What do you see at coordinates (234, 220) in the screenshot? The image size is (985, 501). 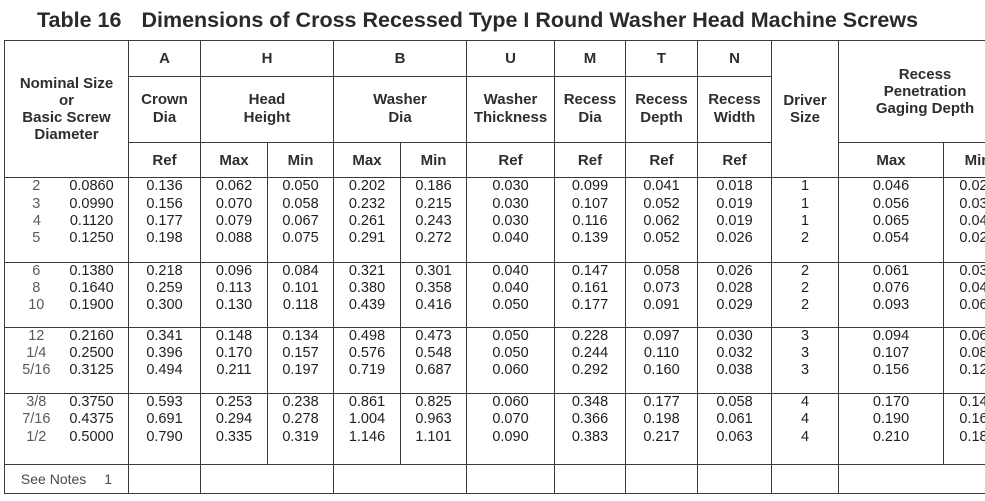 I see `head-height-max-cell: 0.062 0.070 0.079 0.088` at bounding box center [234, 220].